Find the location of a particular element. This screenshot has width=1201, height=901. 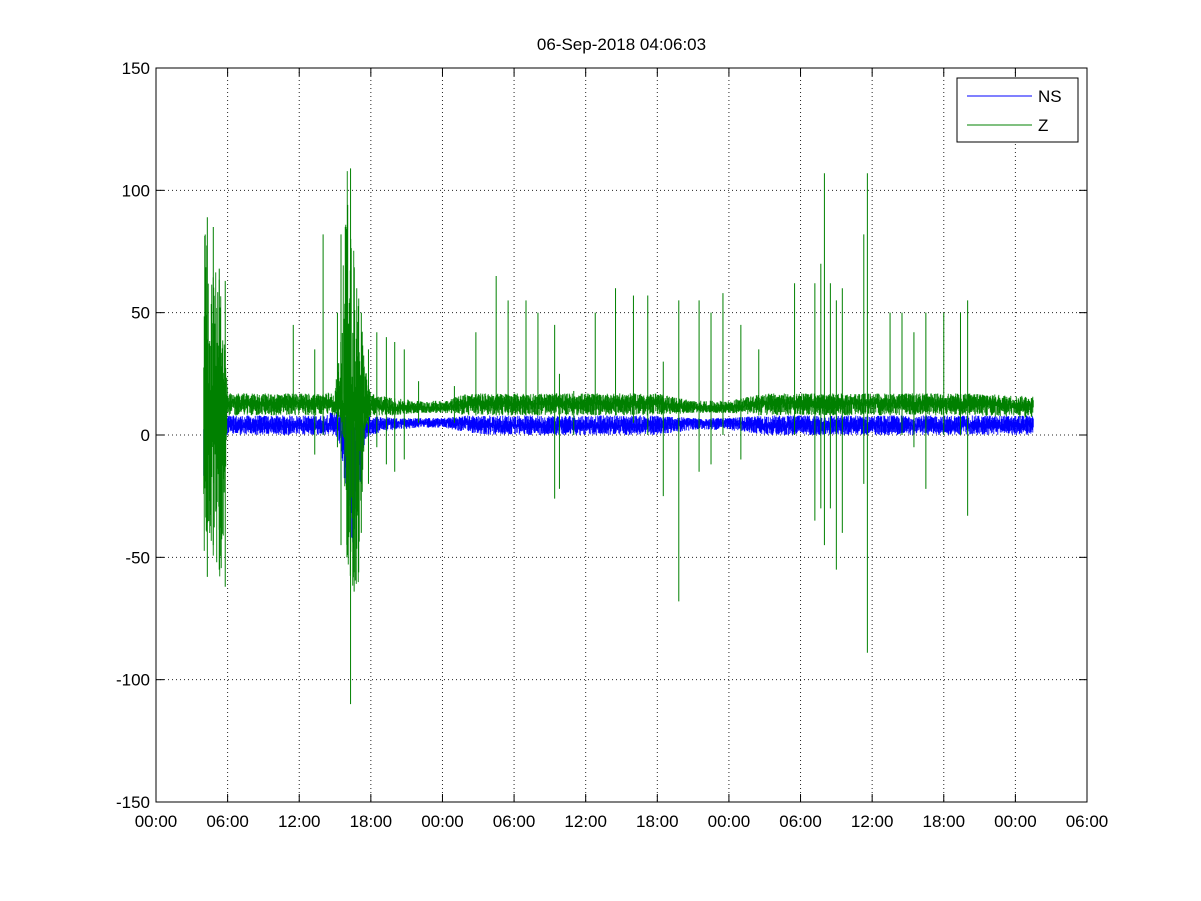

y-tick-label: 0 is located at coordinates (145, 435).